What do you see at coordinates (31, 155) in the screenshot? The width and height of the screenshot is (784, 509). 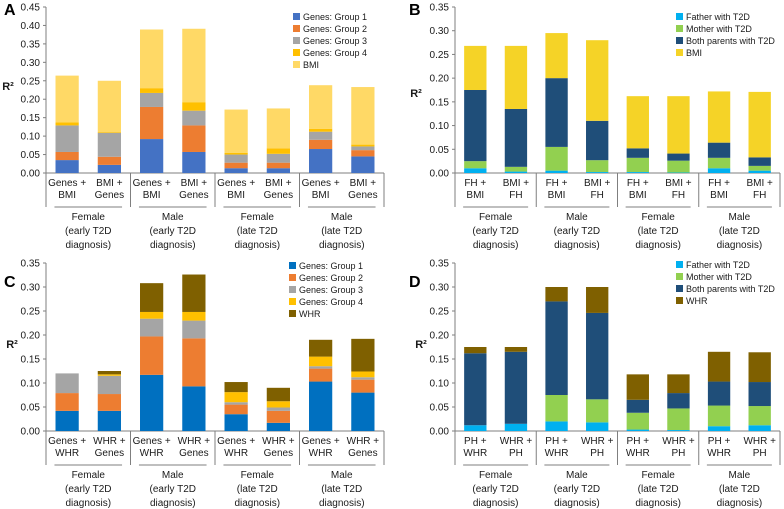 I see `y-tick-label: 0.05` at bounding box center [31, 155].